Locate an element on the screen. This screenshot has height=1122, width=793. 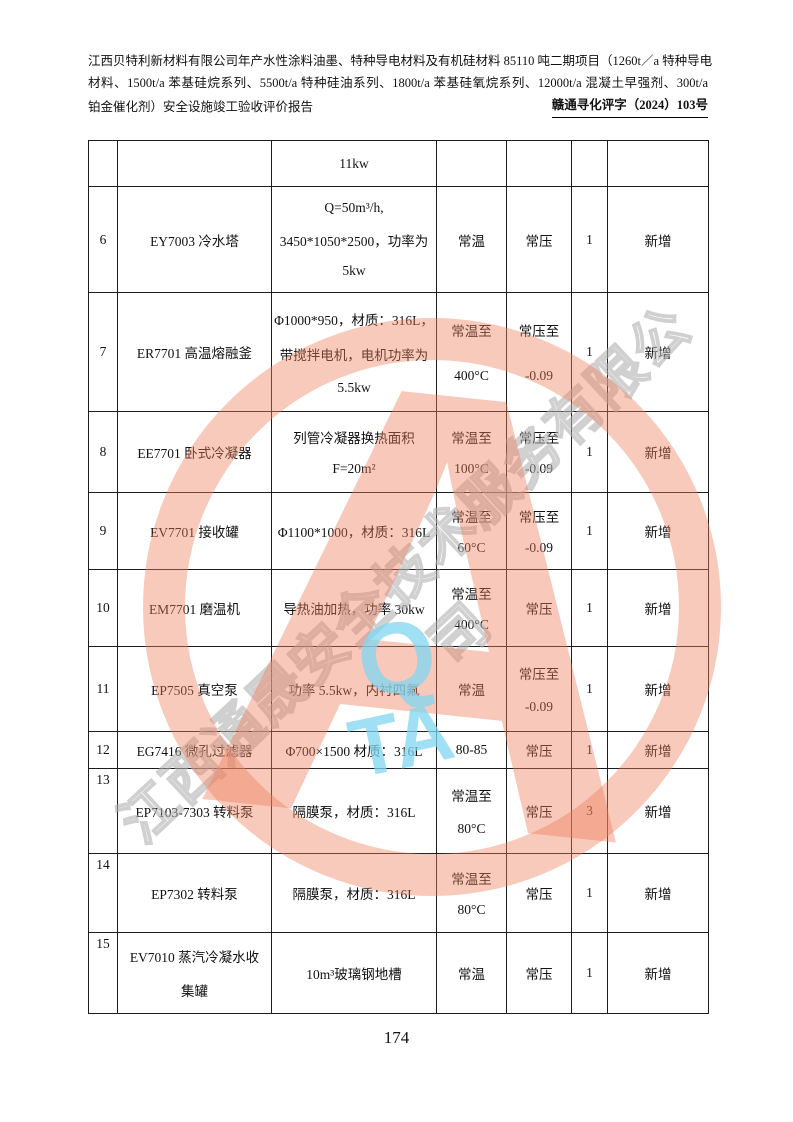
row-number-cell: 10 is located at coordinates (103, 608).